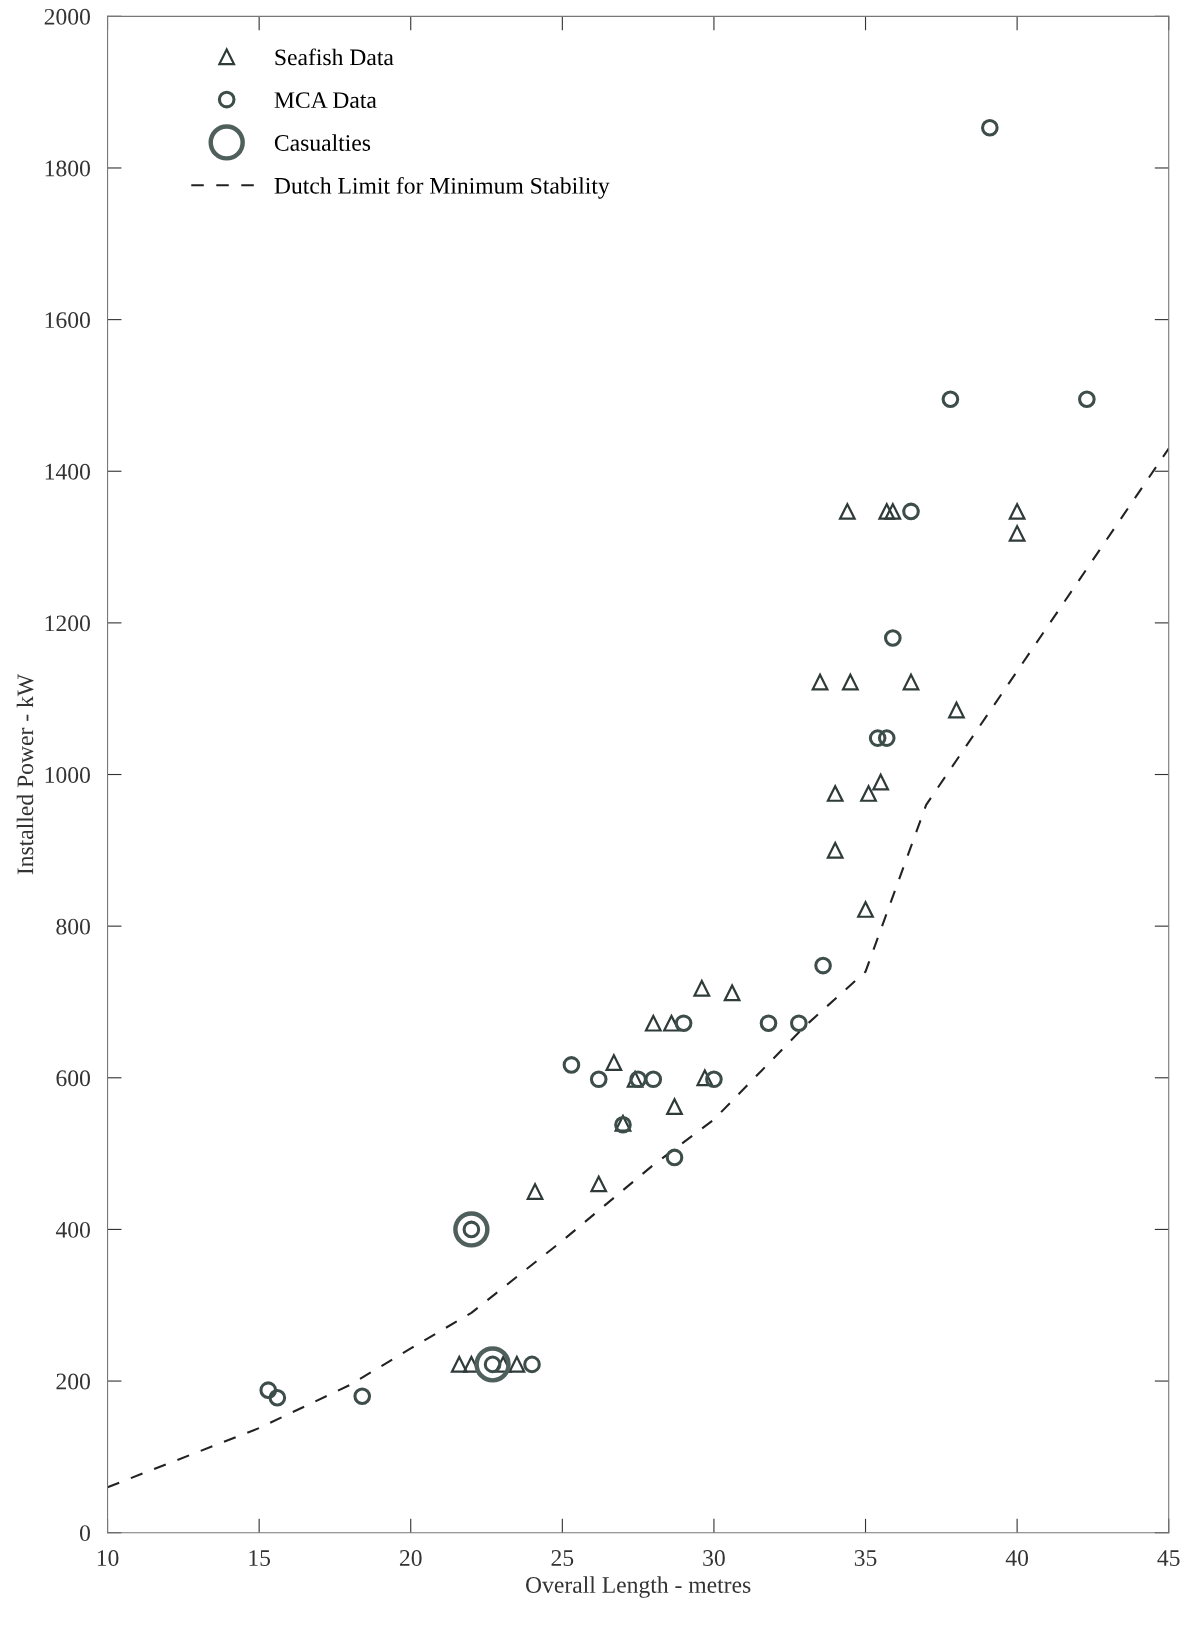  What do you see at coordinates (84, 1533) in the screenshot?
I see `y-tick-label: 0` at bounding box center [84, 1533].